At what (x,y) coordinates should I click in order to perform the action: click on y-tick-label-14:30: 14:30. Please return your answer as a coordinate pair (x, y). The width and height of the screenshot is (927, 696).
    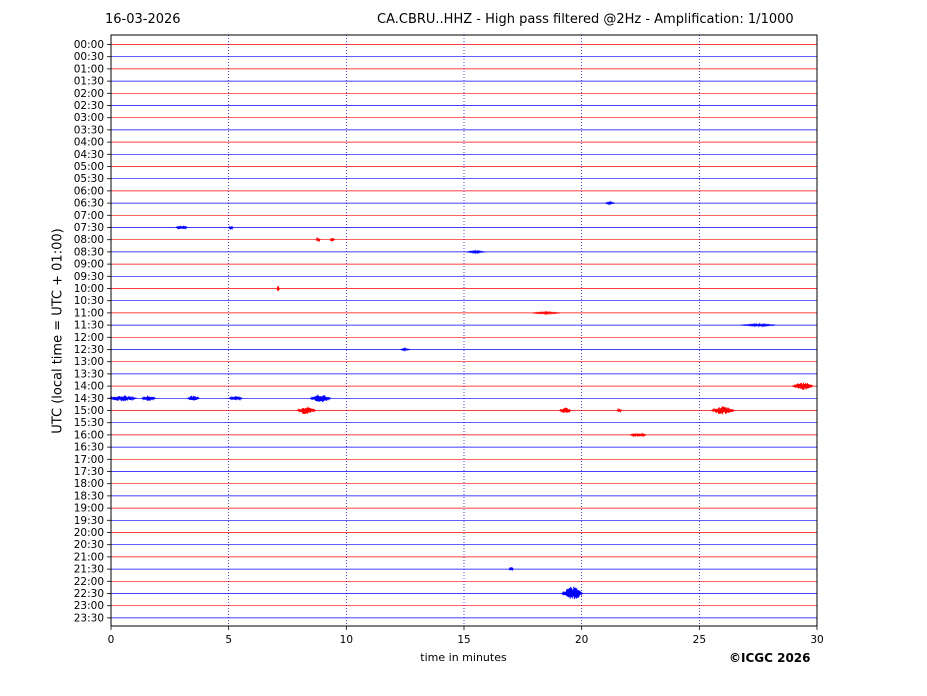
    Looking at the image, I should click on (89, 399).